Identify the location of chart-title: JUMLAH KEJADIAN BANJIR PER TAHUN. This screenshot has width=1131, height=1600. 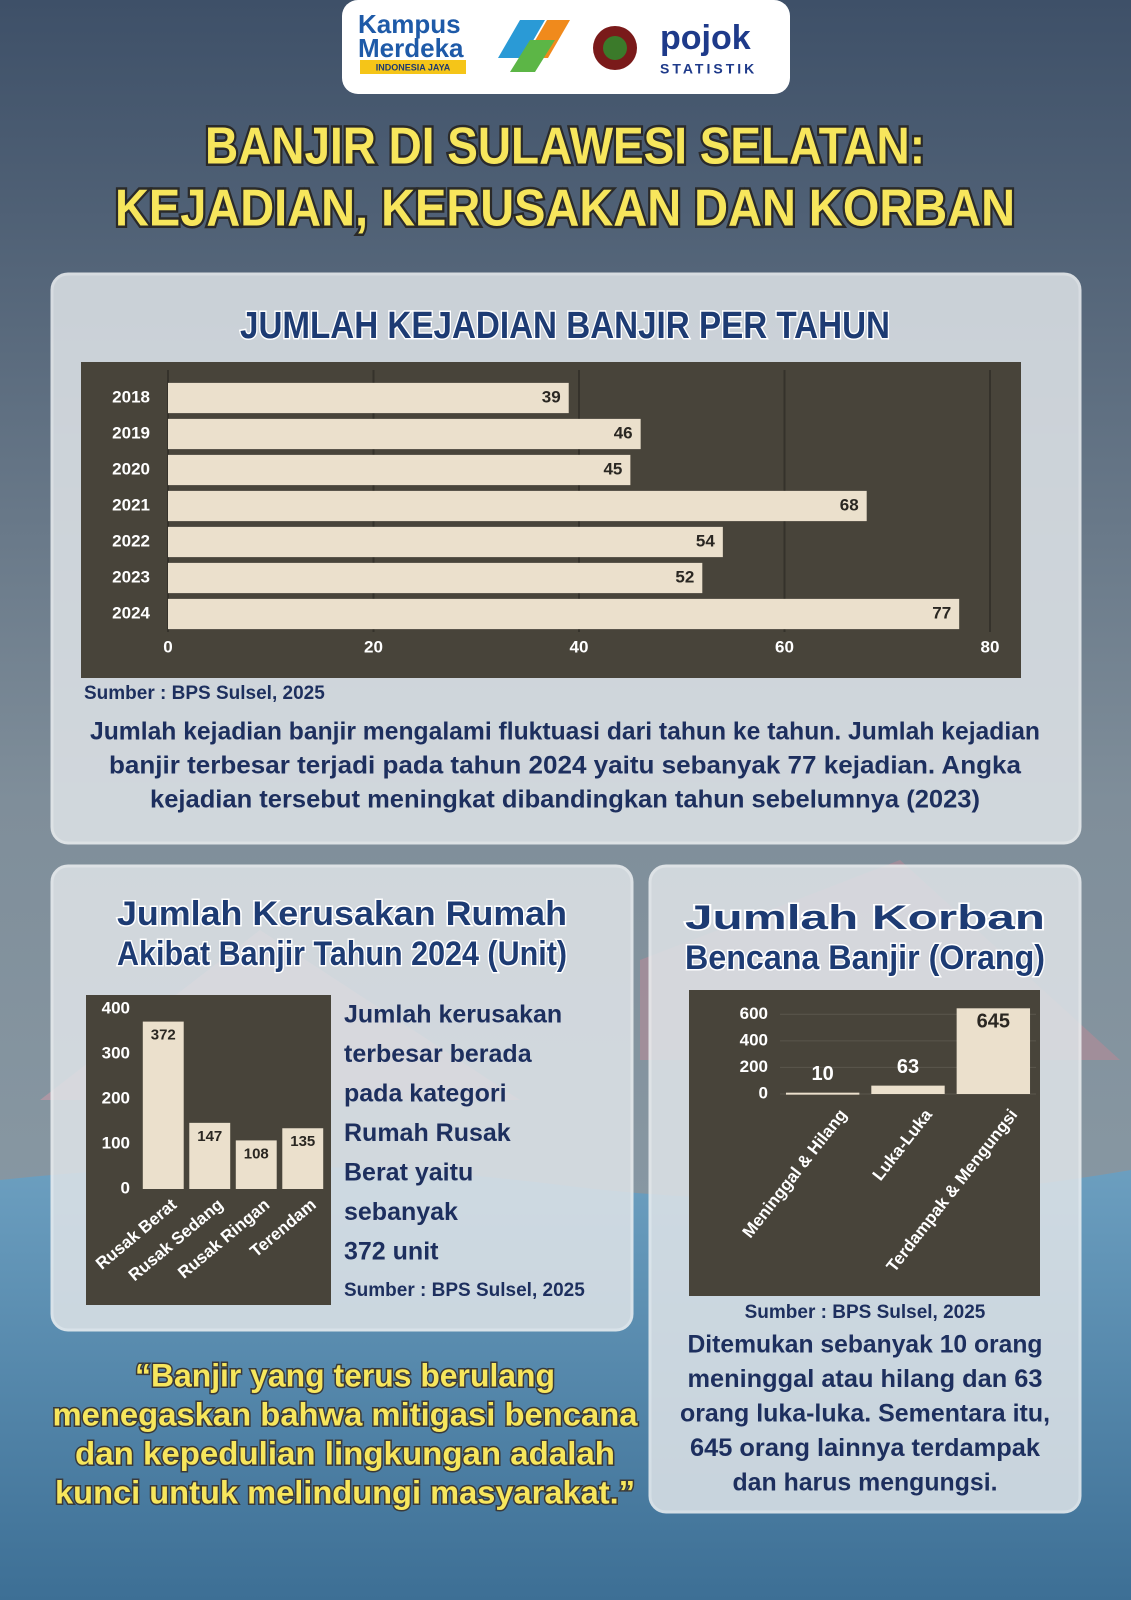
(565, 326).